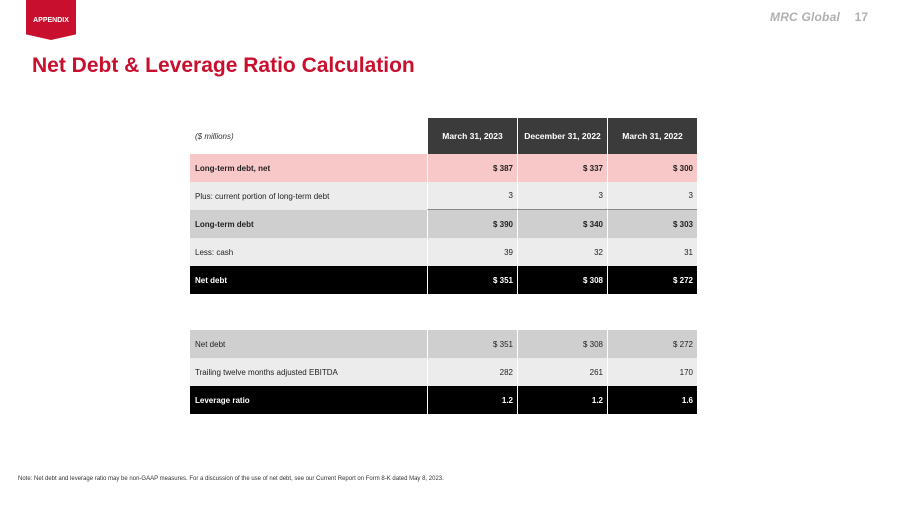  I want to click on brand-logo: MRC Global, so click(805, 17).